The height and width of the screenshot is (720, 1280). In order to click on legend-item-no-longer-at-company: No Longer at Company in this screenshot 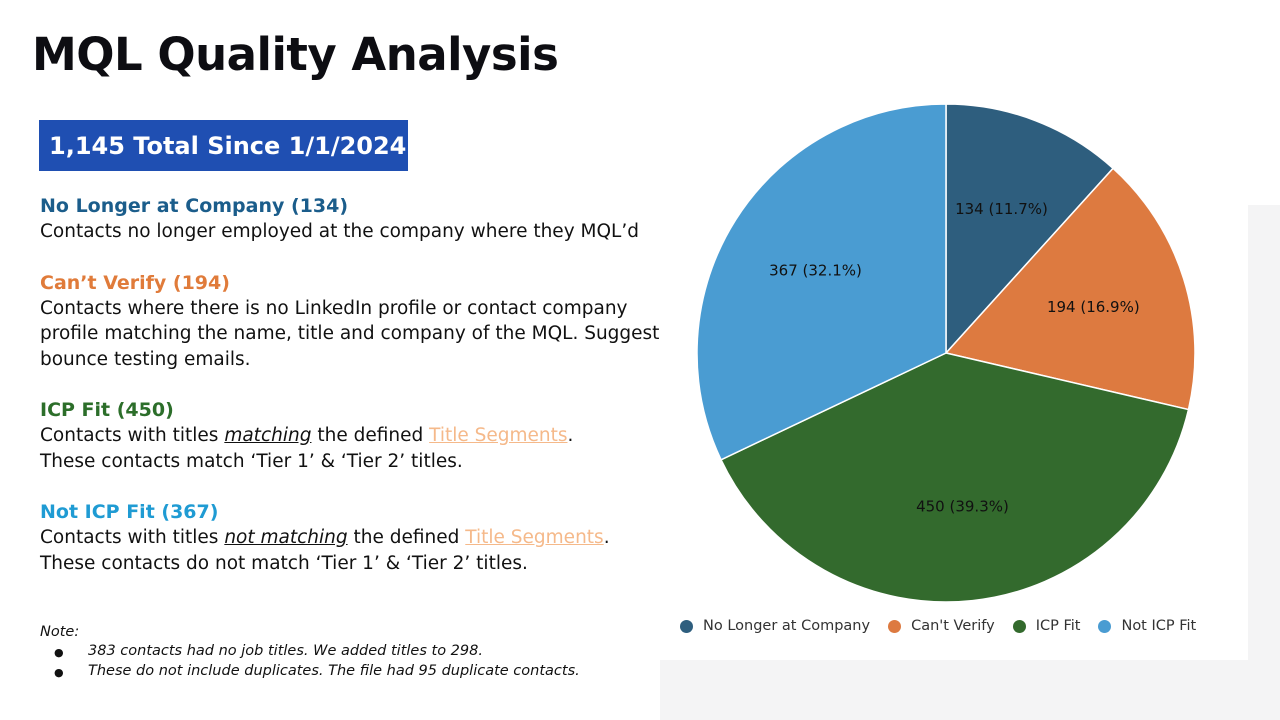, I will do `click(775, 626)`.